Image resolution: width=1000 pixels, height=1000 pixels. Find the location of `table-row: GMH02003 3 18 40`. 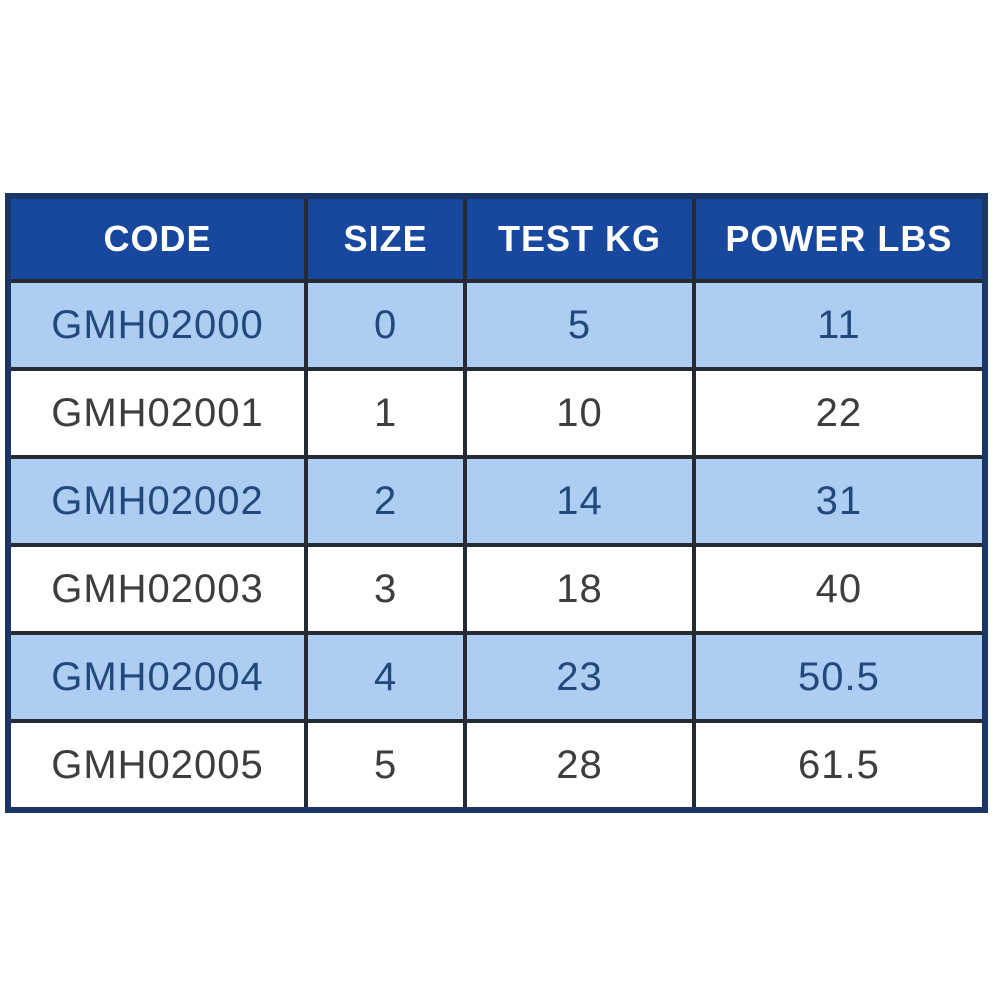

table-row: GMH02003 3 18 40 is located at coordinates (497, 589).